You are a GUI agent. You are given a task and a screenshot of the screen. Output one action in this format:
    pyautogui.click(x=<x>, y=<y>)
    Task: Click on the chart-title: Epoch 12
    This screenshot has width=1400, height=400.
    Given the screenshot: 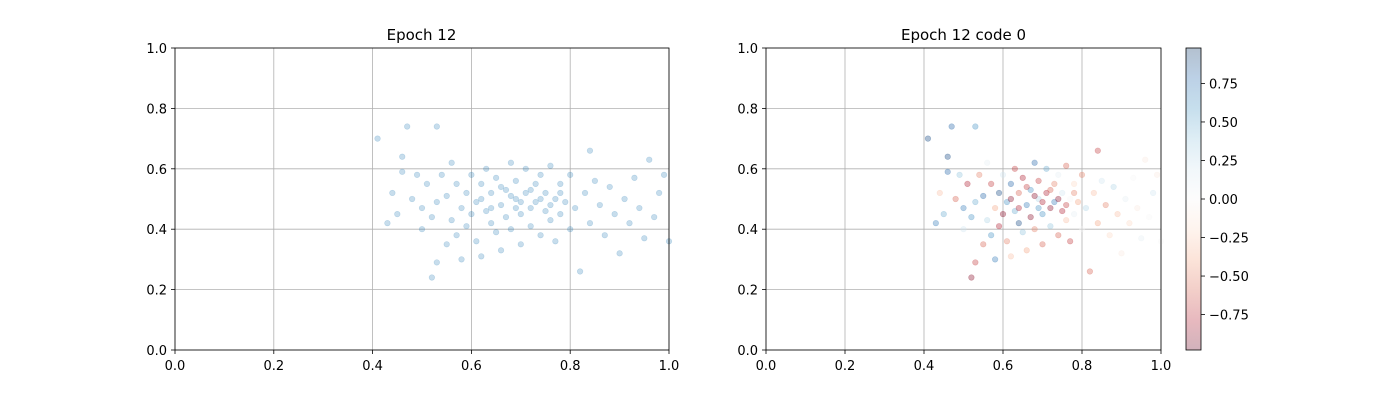 What is the action you would take?
    pyautogui.click(x=422, y=35)
    